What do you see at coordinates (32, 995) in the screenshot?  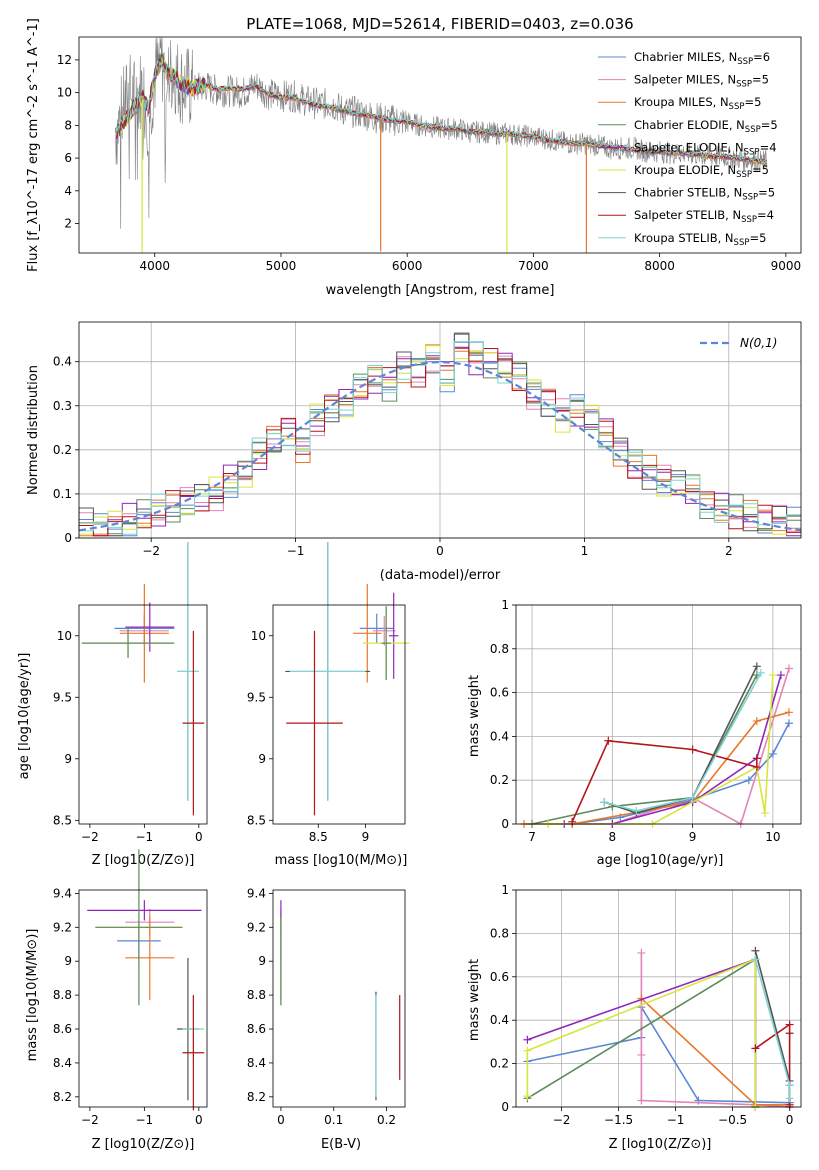 I see `massZ-ylabel: mass [log10(M/M⊙)]` at bounding box center [32, 995].